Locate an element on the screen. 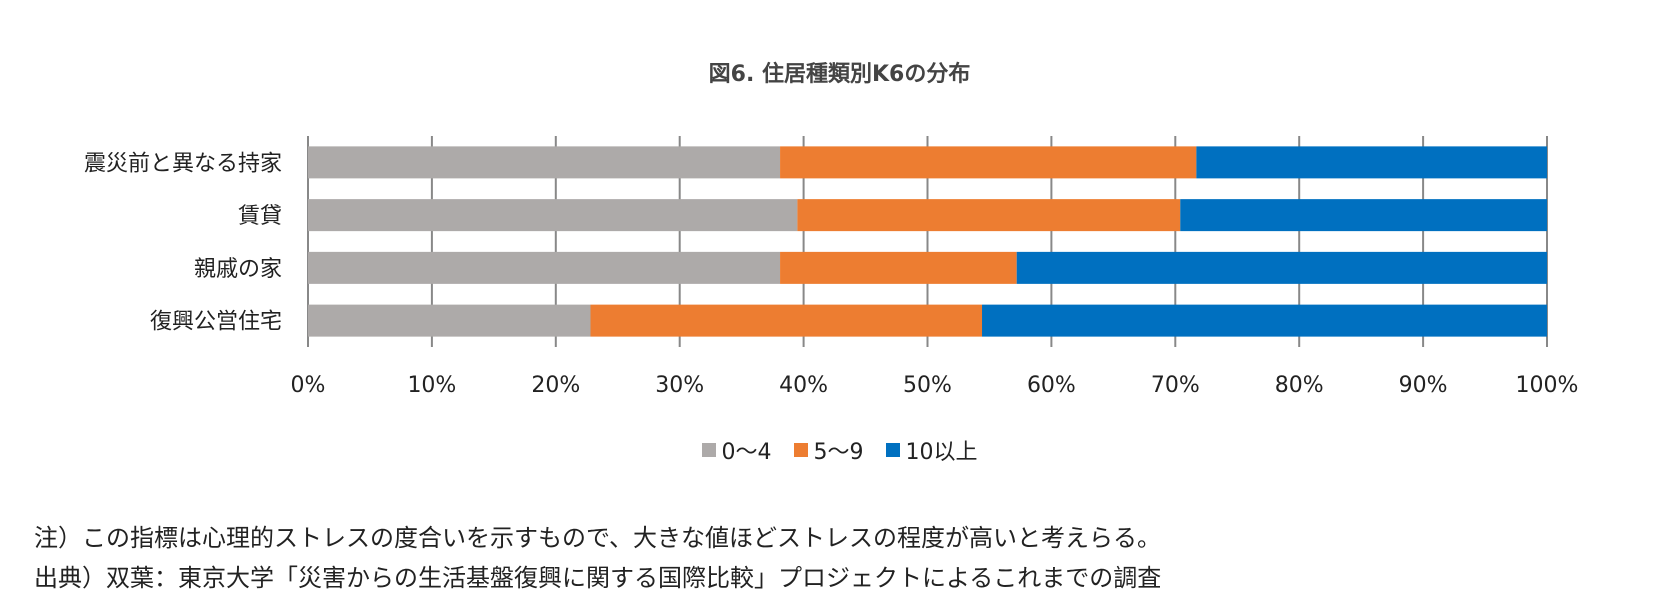 This screenshot has height=613, width=1679. x-tick-label: 30% is located at coordinates (679, 385).